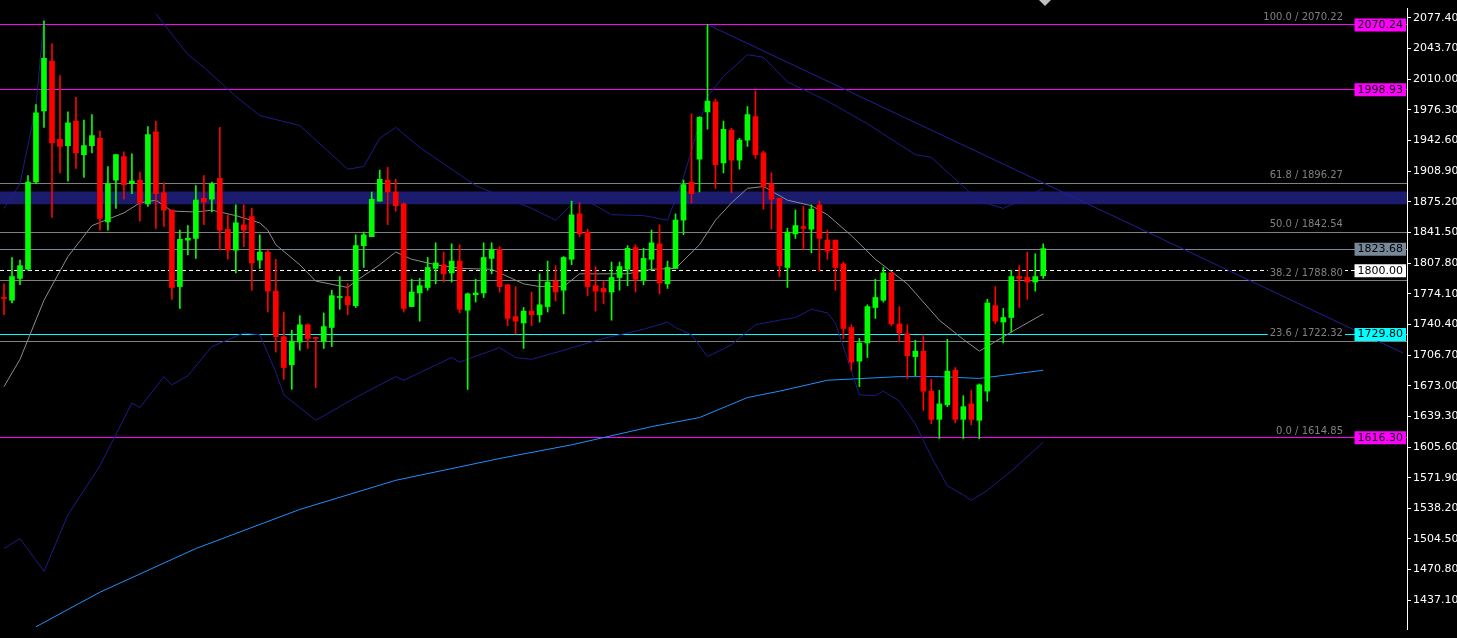 Image resolution: width=1457 pixels, height=638 pixels. What do you see at coordinates (1435, 109) in the screenshot?
I see `y-tick-label: 1976.30` at bounding box center [1435, 109].